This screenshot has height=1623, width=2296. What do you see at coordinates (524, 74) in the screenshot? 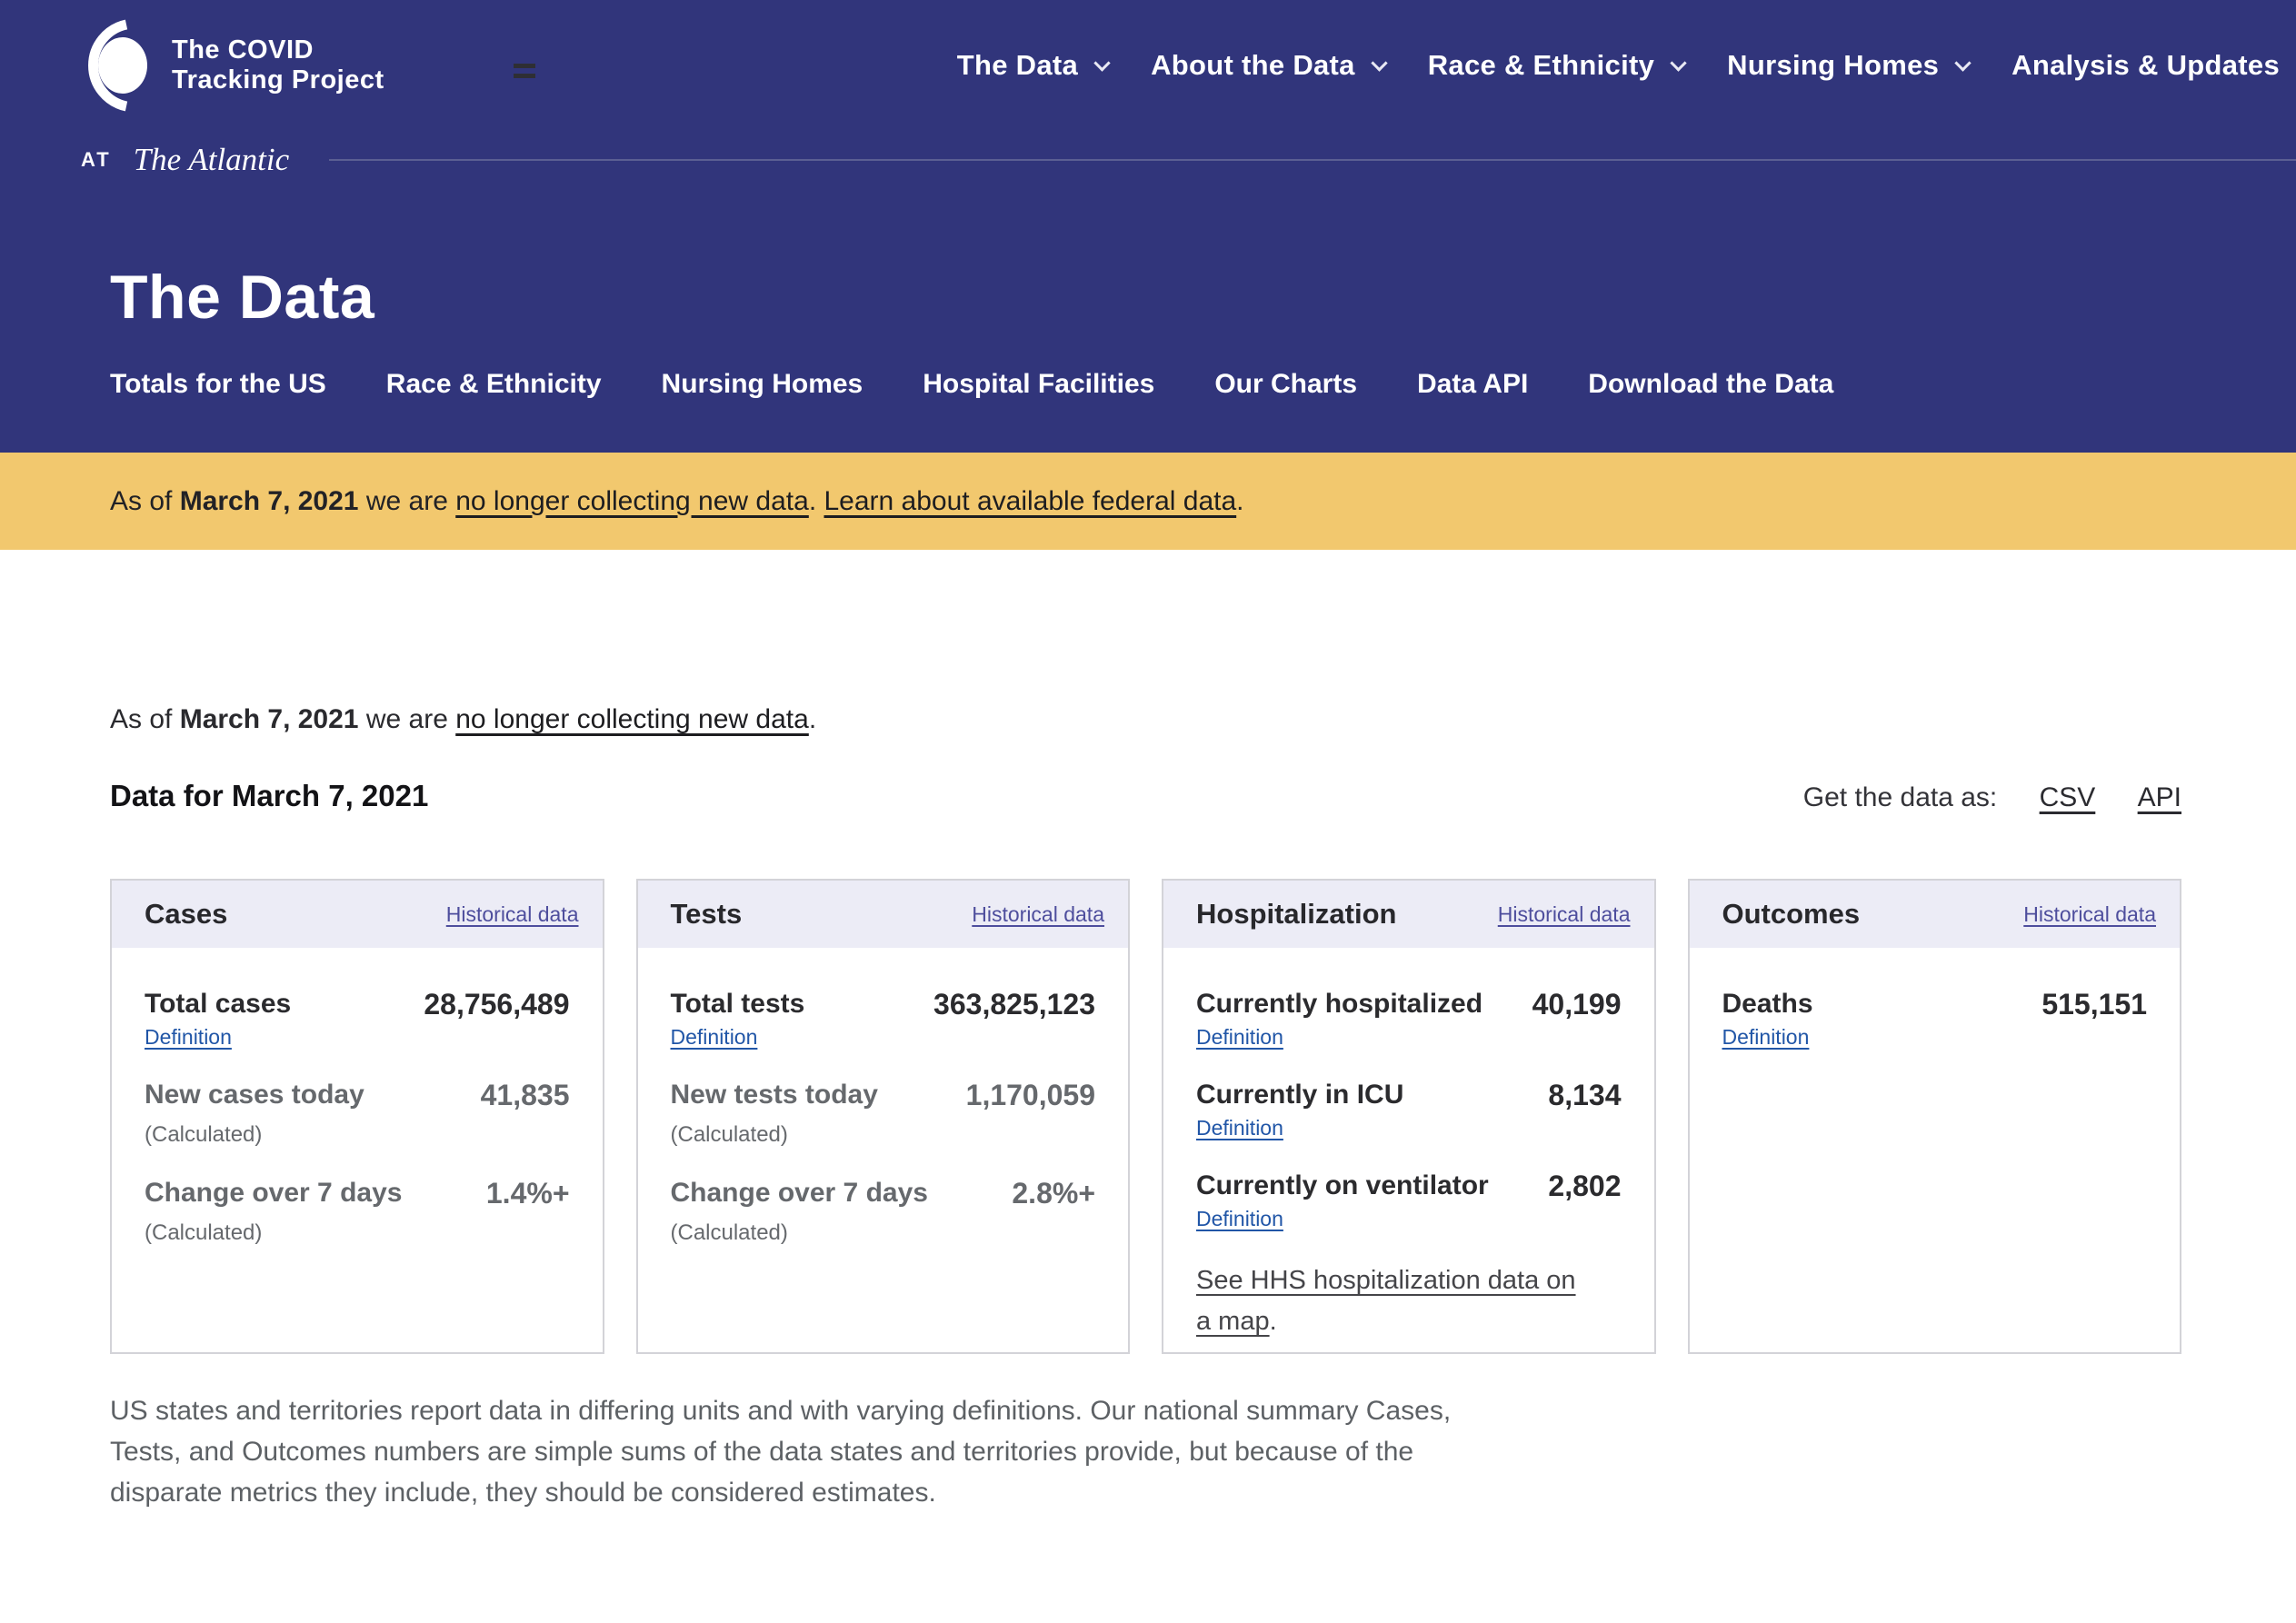
I see `menu-icon` at bounding box center [524, 74].